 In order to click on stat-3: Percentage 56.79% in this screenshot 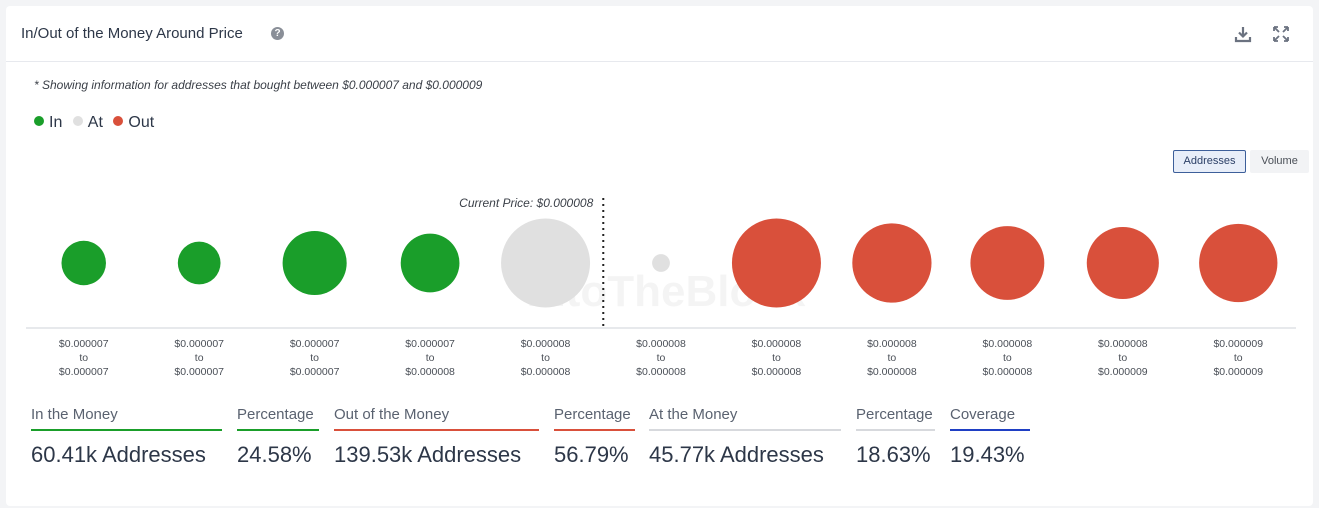, I will do `click(594, 437)`.